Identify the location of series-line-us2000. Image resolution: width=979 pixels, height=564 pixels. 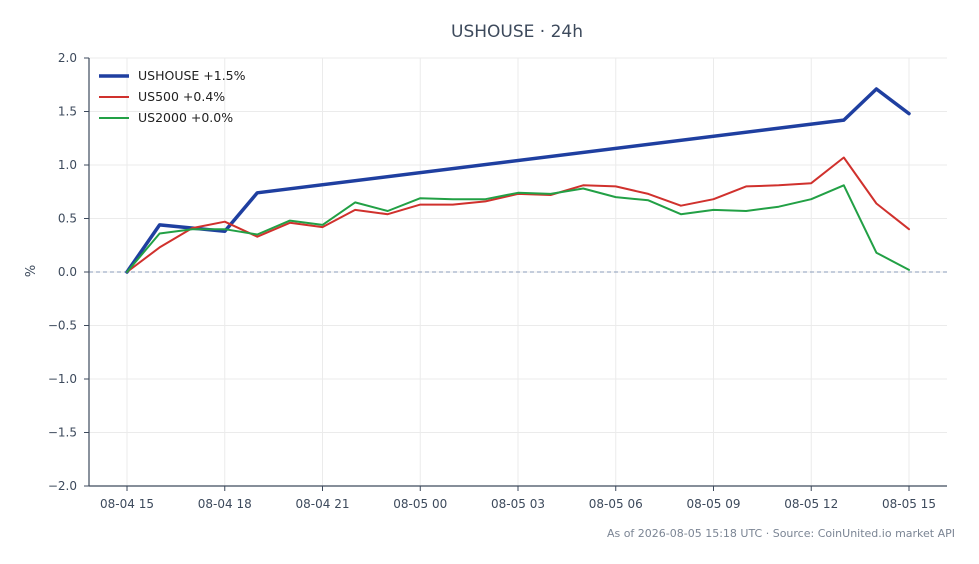
(518, 228).